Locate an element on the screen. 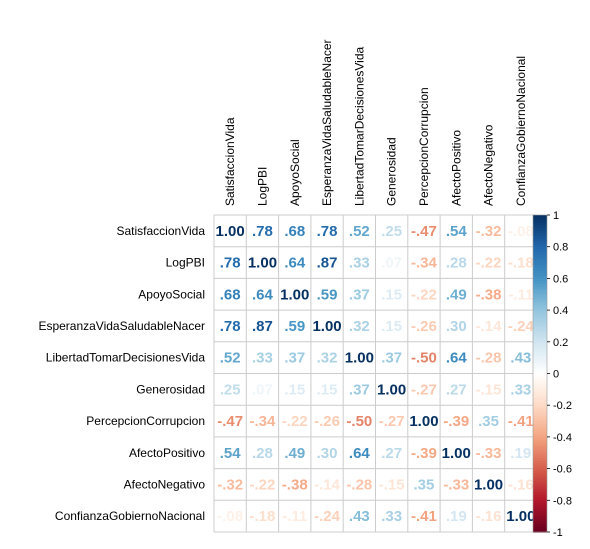  cell-value: .19 is located at coordinates (520, 453).